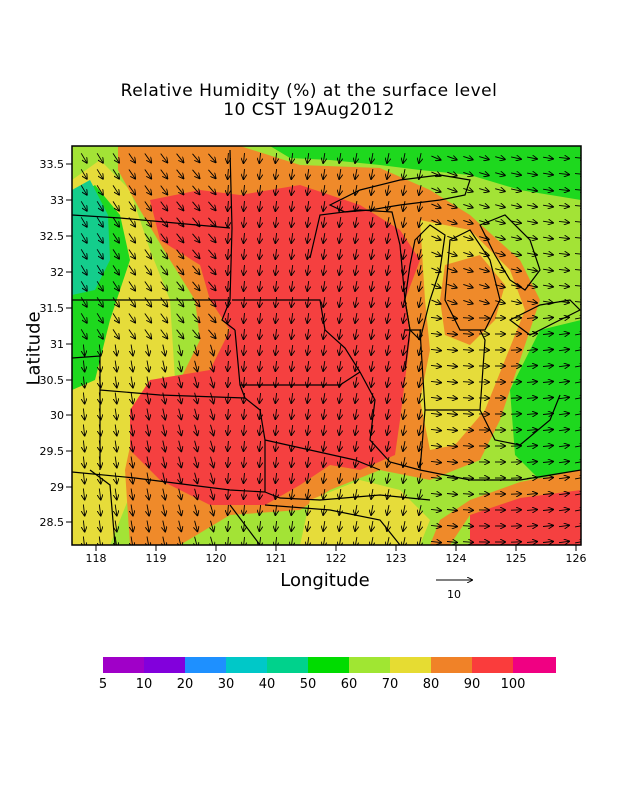 The width and height of the screenshot is (618, 800). What do you see at coordinates (57, 487) in the screenshot?
I see `y-tick-label: 29` at bounding box center [57, 487].